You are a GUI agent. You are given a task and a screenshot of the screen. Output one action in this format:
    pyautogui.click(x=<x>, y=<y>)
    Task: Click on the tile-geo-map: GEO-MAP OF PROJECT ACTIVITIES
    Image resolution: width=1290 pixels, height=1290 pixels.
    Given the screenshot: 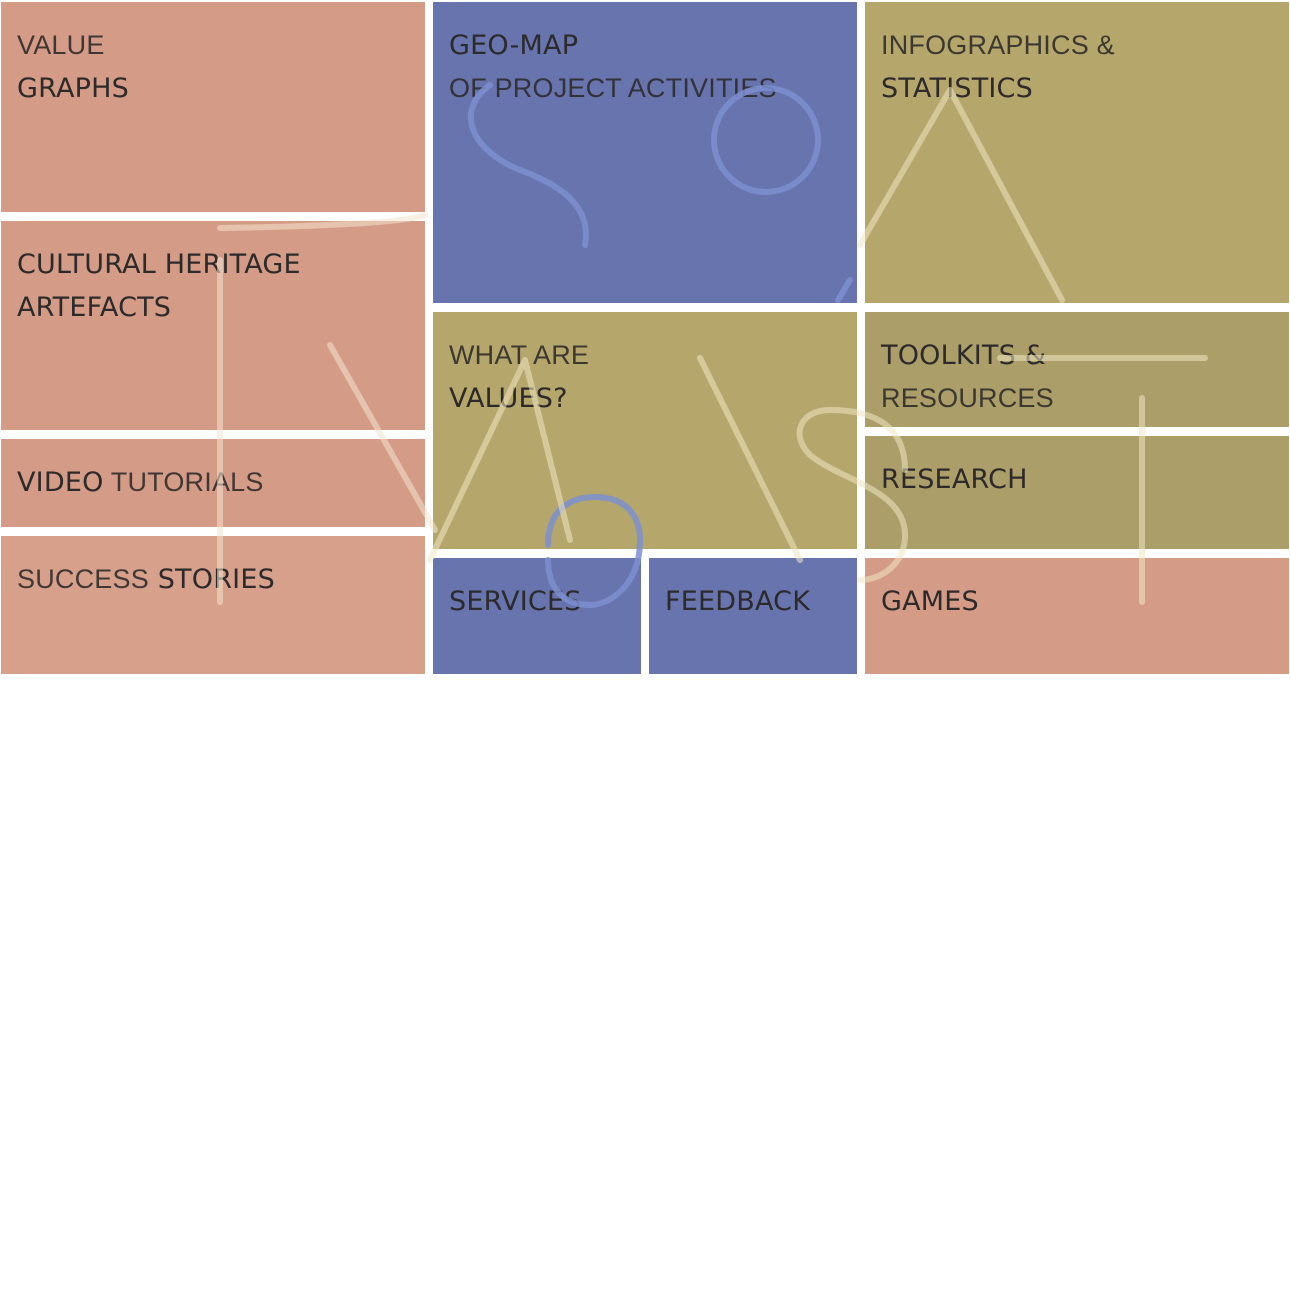 What is the action you would take?
    pyautogui.click(x=645, y=152)
    